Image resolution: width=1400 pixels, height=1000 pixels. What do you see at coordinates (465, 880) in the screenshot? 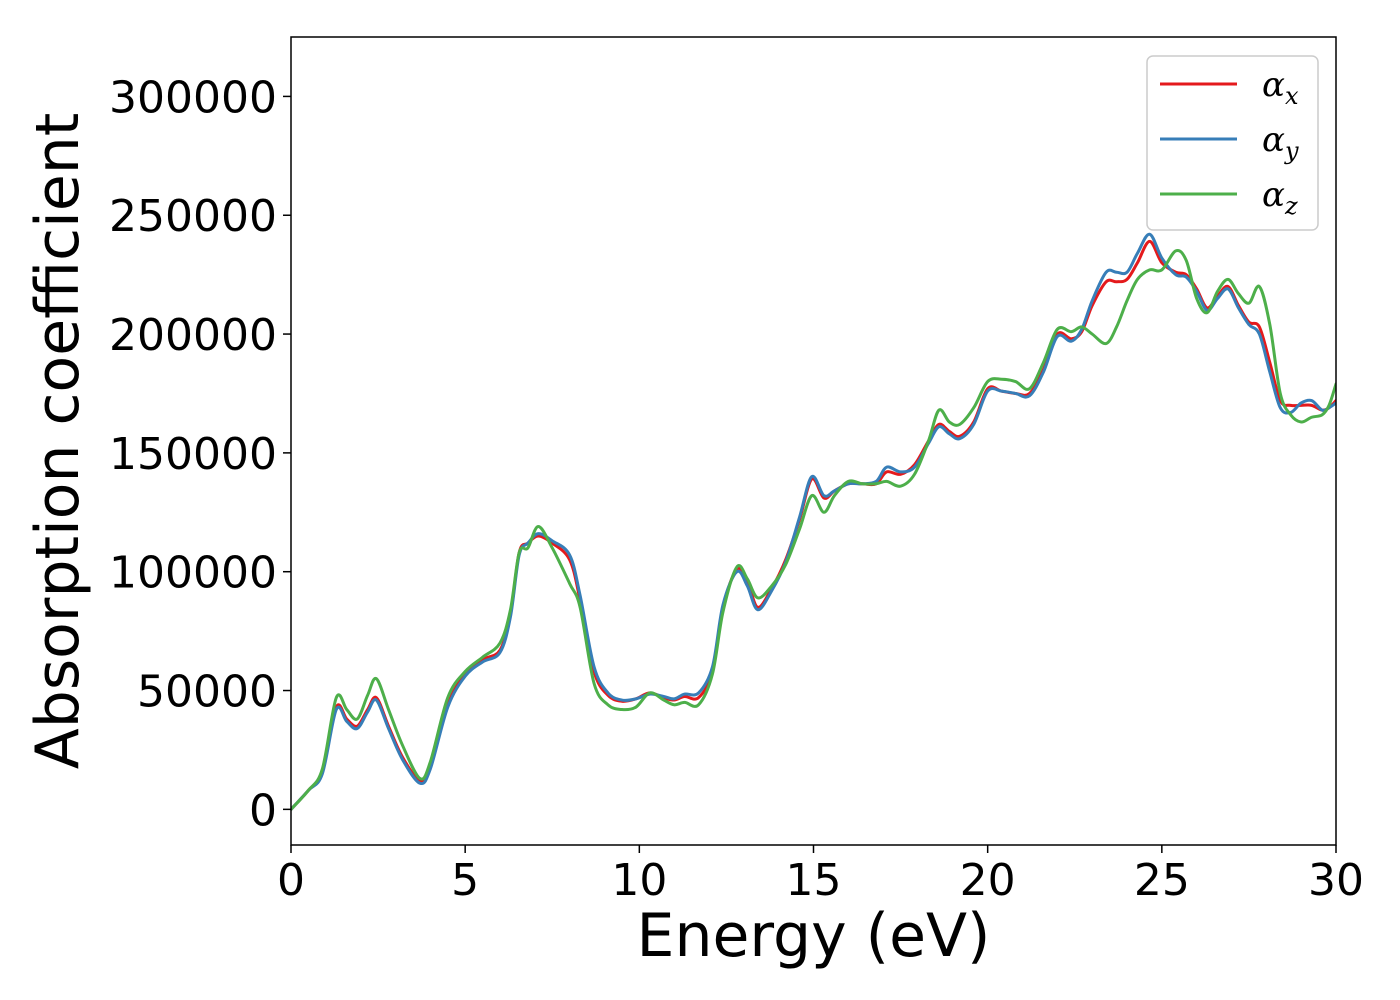
I see `x-tick-label: 5` at bounding box center [465, 880].